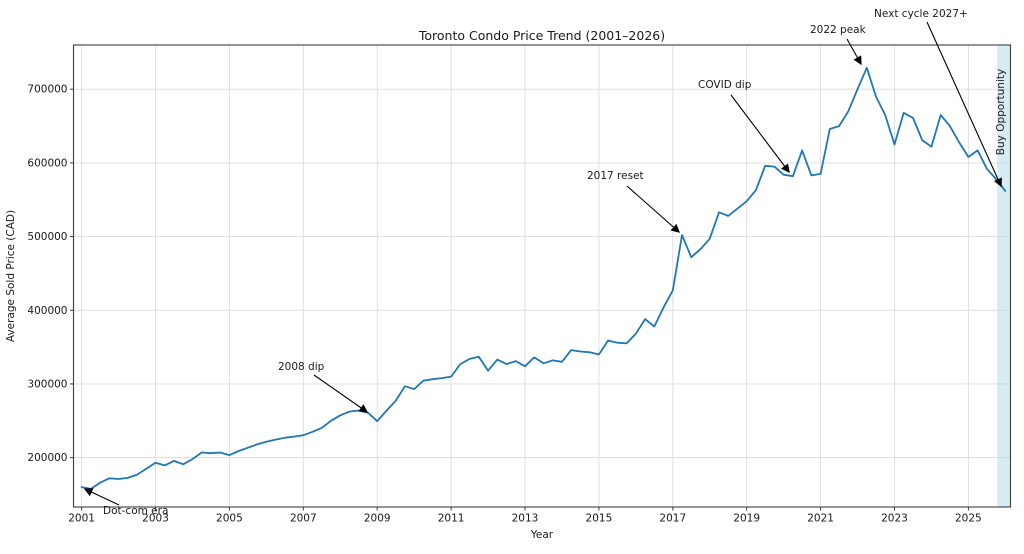 The image size is (1024, 554). What do you see at coordinates (81, 519) in the screenshot?
I see `x-tick-label: 2001` at bounding box center [81, 519].